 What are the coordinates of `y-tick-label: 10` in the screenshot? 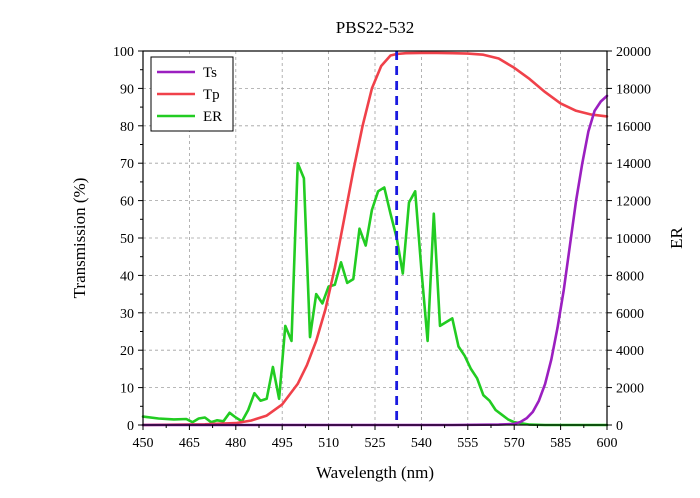 It's located at (127, 389).